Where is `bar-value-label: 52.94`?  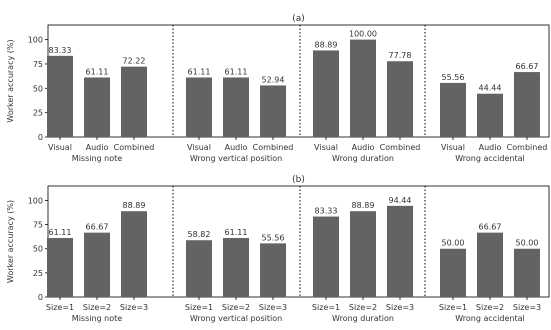
bar-value-label: 52.94 is located at coordinates (273, 79).